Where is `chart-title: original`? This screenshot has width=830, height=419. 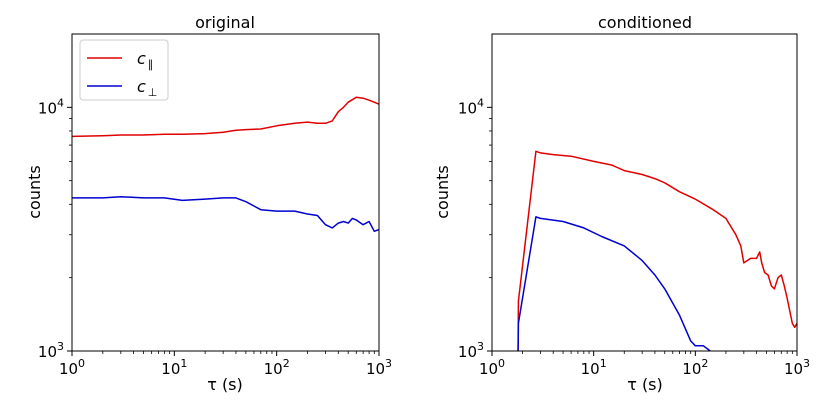
chart-title: original is located at coordinates (225, 22).